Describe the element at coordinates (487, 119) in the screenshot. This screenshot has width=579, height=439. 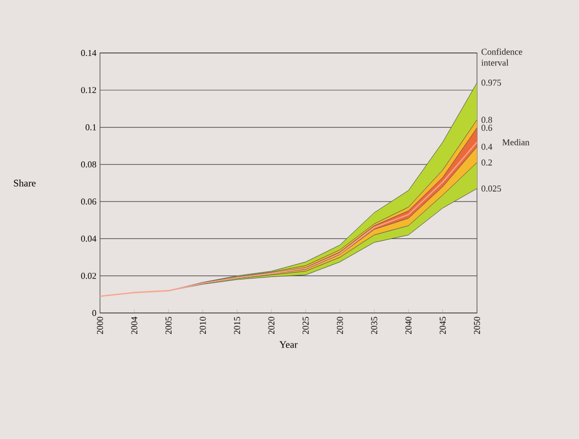
I see `series-label: 0.8` at that location.